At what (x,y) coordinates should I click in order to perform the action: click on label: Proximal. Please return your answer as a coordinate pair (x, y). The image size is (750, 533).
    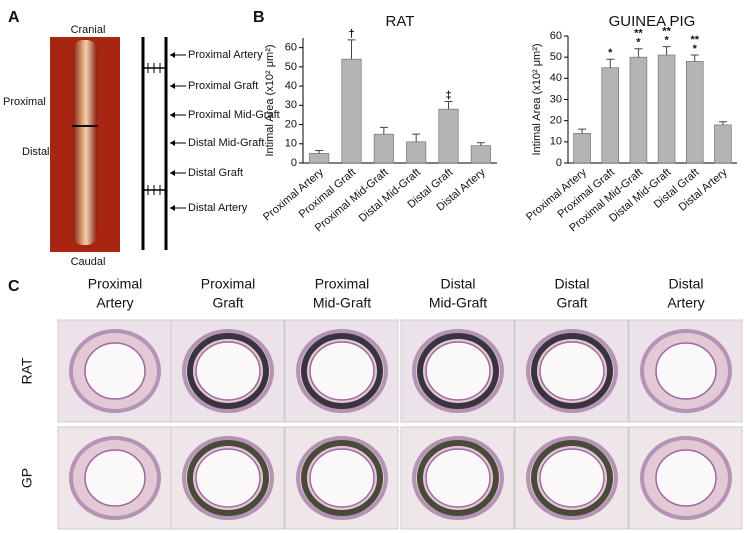
    Looking at the image, I should click on (24, 102).